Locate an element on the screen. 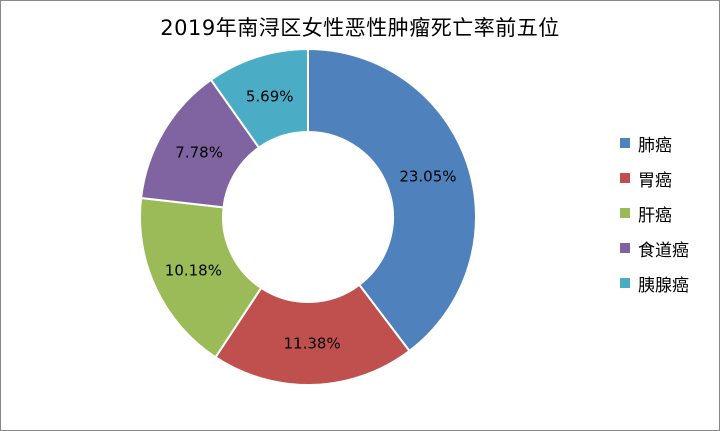 This screenshot has width=720, height=431. data-label-esophagus: 7.78% is located at coordinates (199, 153).